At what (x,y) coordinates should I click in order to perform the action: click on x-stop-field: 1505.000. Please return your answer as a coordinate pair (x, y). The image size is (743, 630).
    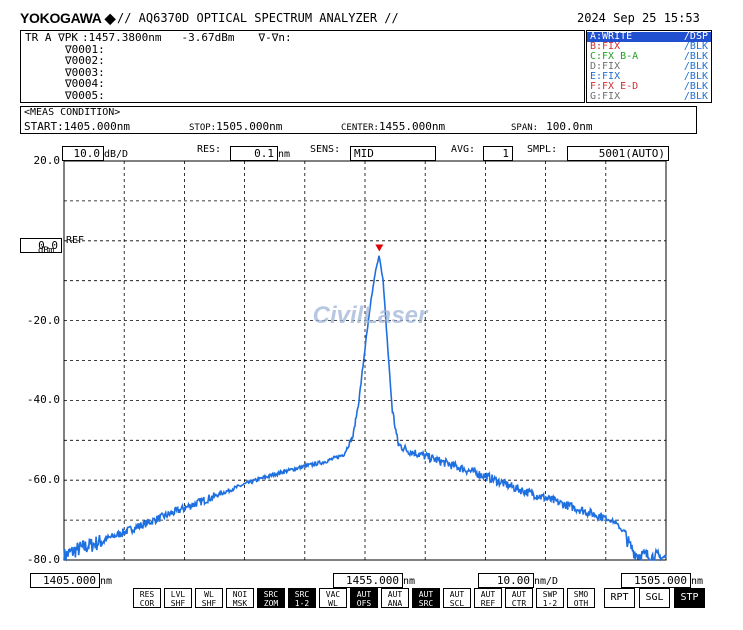
    Looking at the image, I should click on (656, 580).